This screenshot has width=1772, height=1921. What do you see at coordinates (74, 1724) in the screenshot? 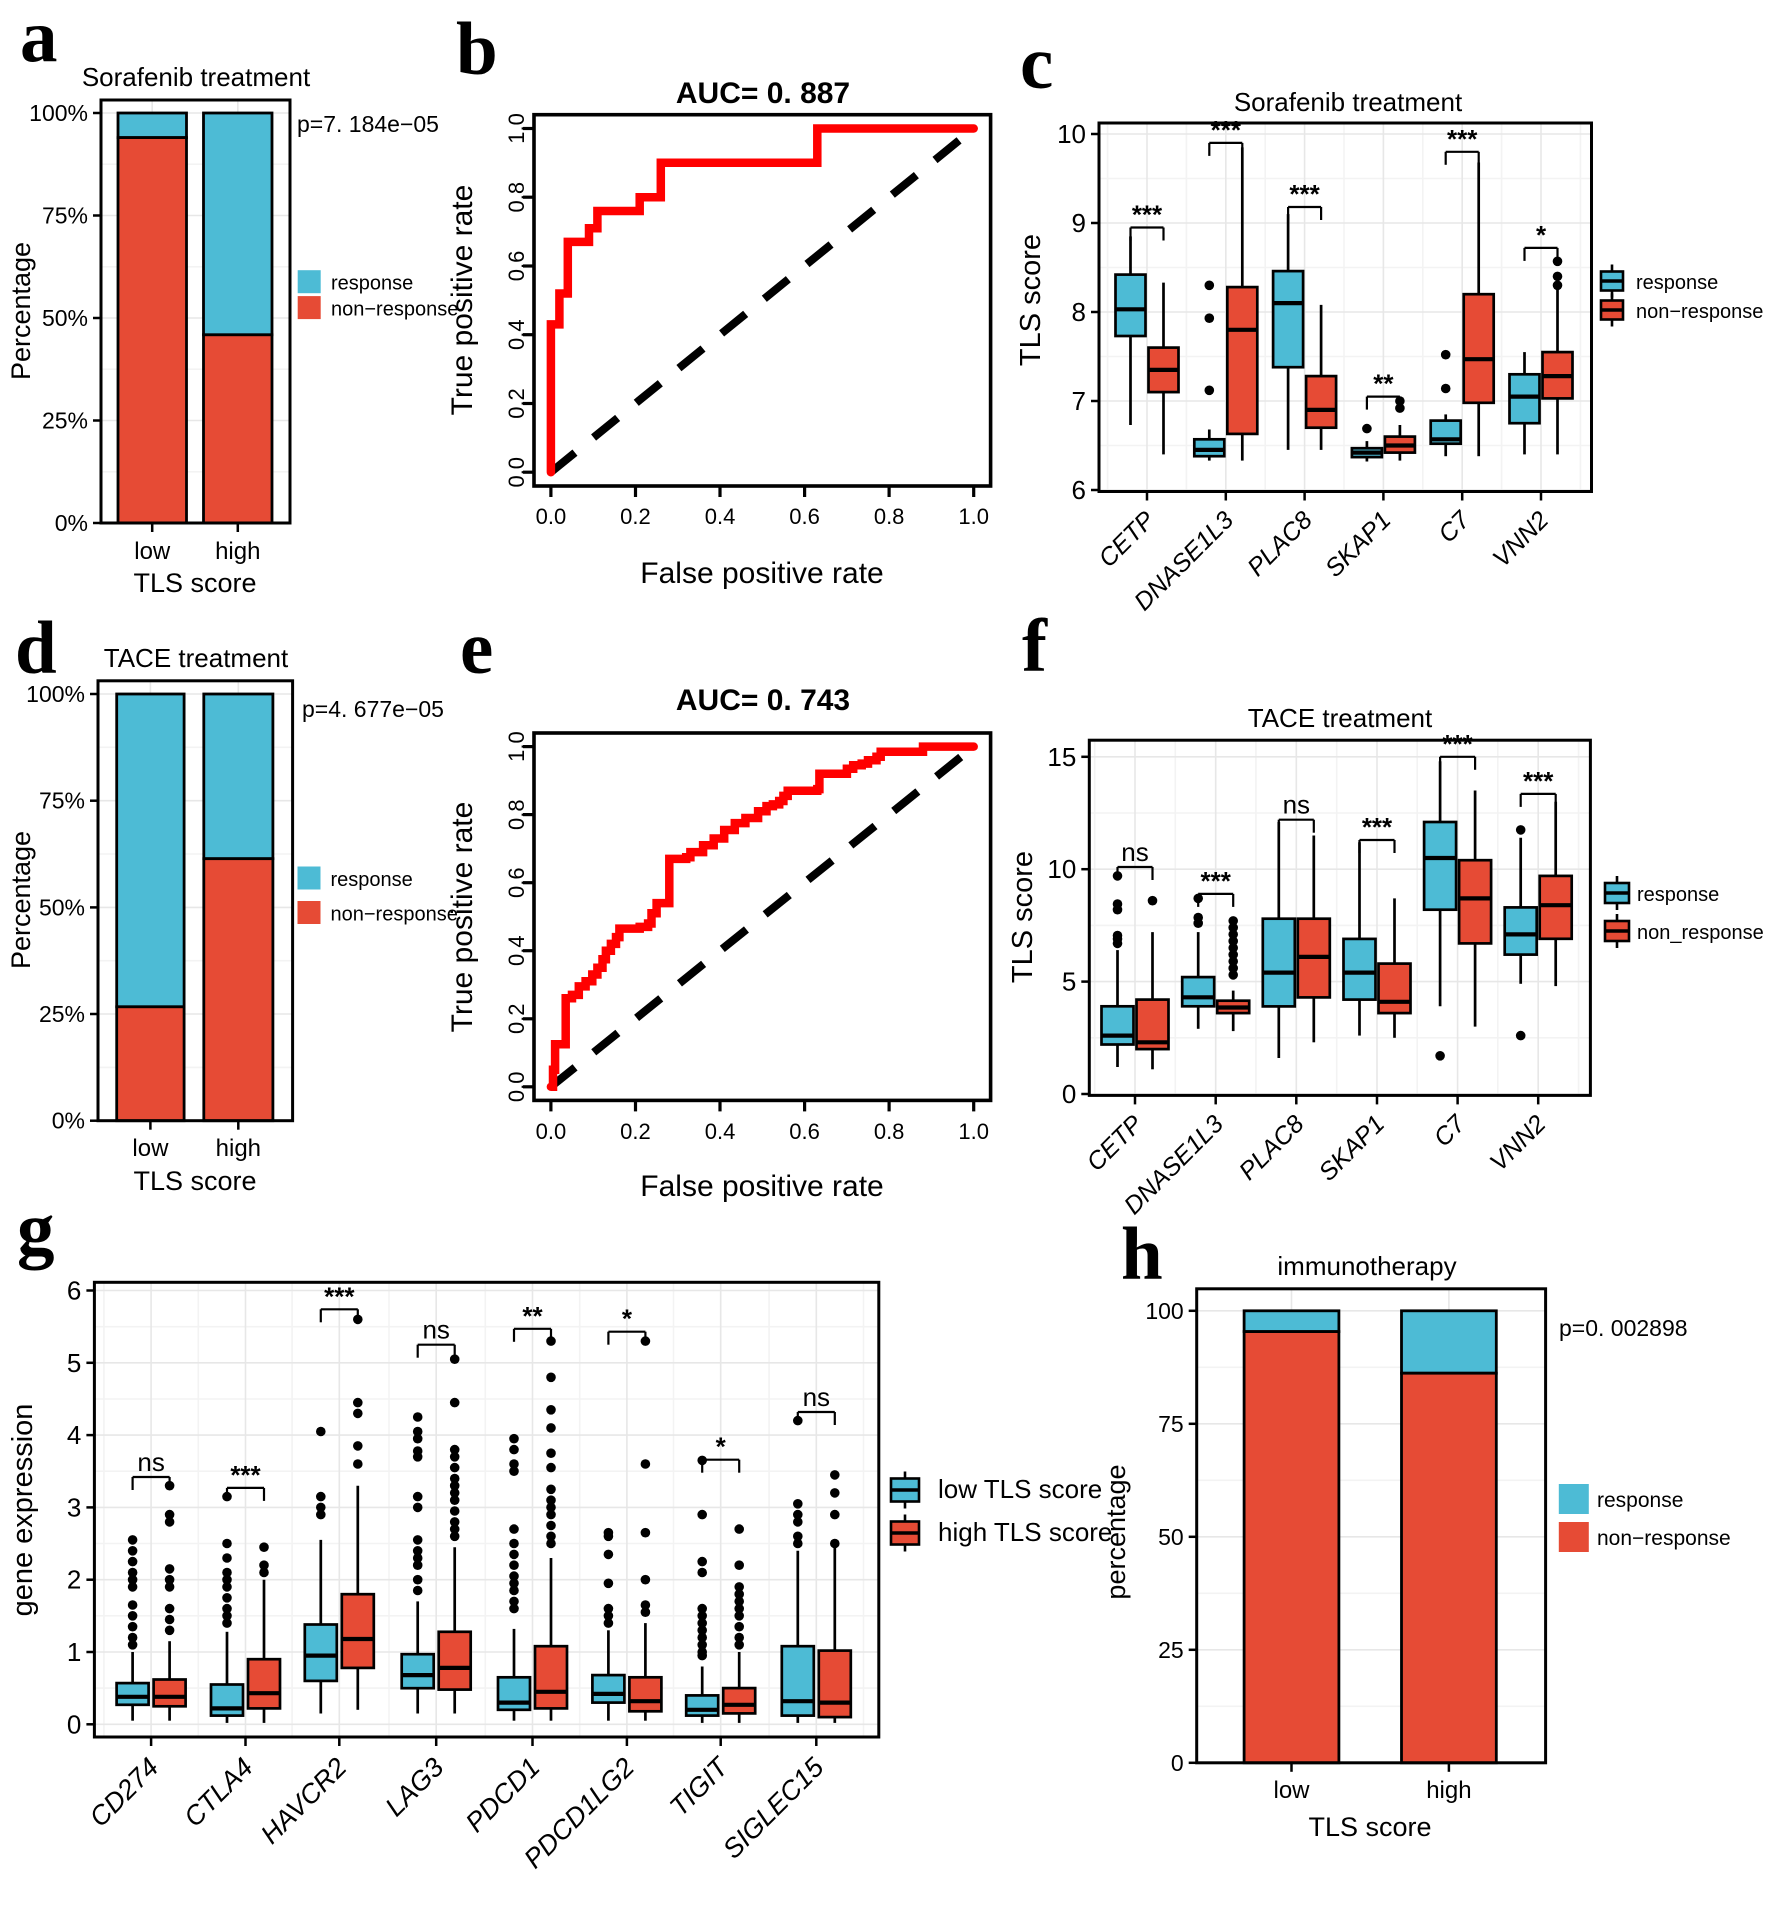
I see `svg-text: 0` at bounding box center [74, 1724].